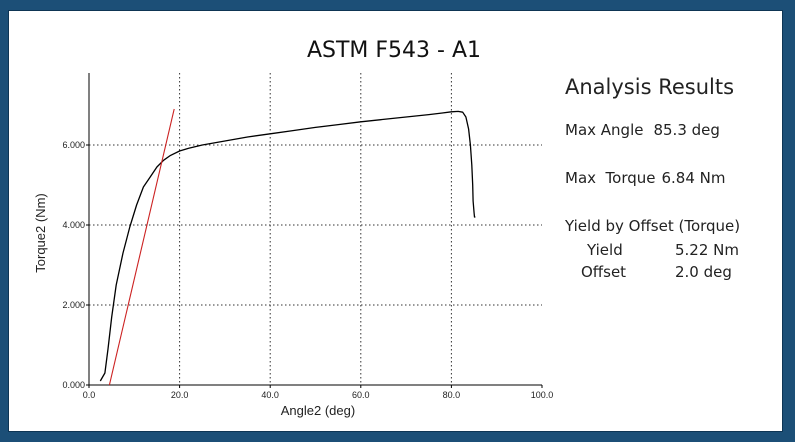  What do you see at coordinates (542, 395) in the screenshot?
I see `x-tick-label-5: 100.0` at bounding box center [542, 395].